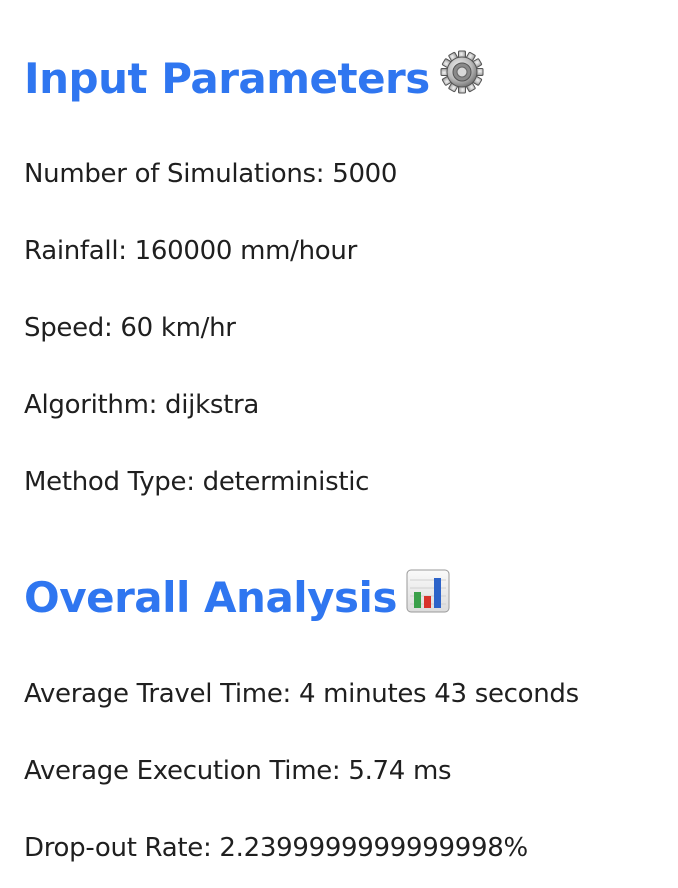 This screenshot has width=678, height=888. I want to click on input-row-simulations: Number of Simulations: 5000, so click(211, 174).